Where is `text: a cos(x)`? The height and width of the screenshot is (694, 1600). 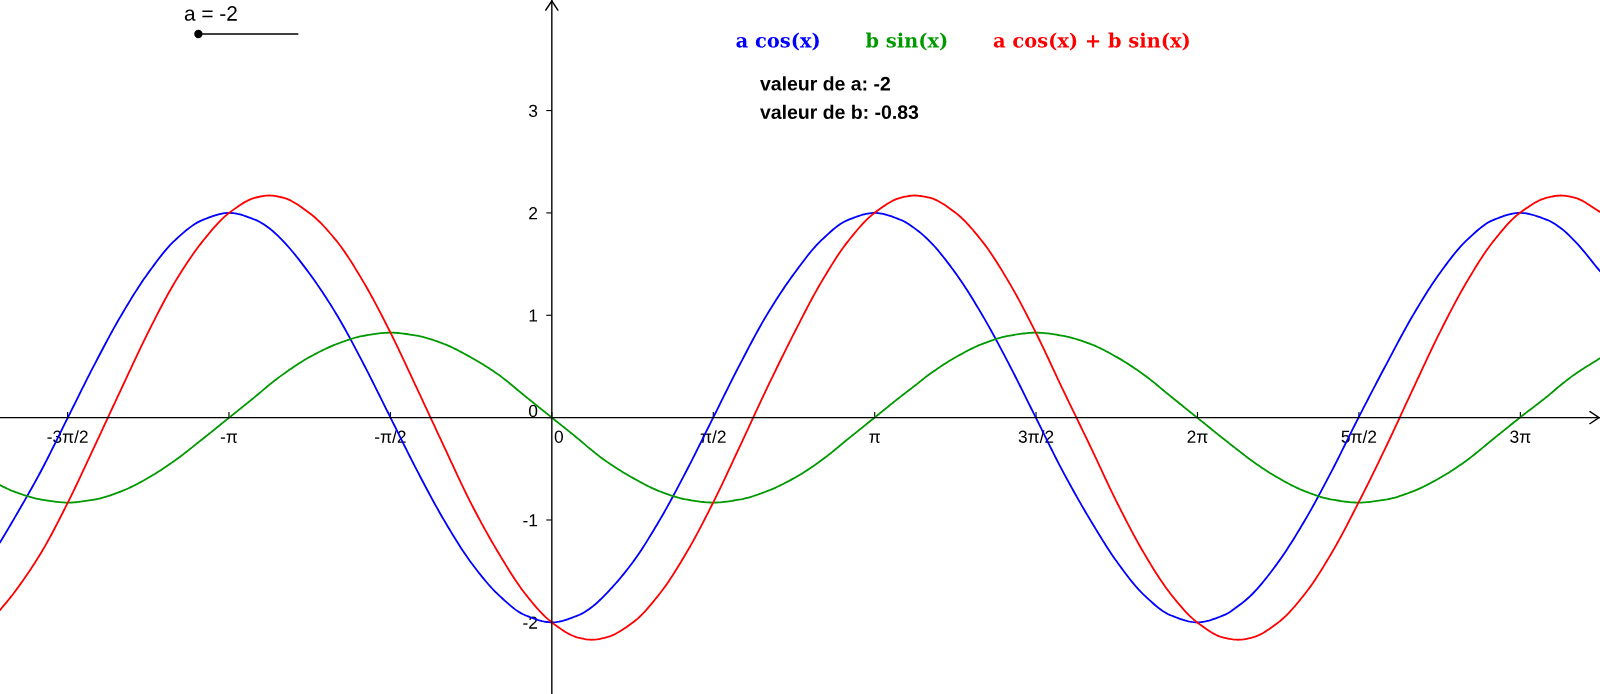
text: a cos(x) is located at coordinates (777, 41).